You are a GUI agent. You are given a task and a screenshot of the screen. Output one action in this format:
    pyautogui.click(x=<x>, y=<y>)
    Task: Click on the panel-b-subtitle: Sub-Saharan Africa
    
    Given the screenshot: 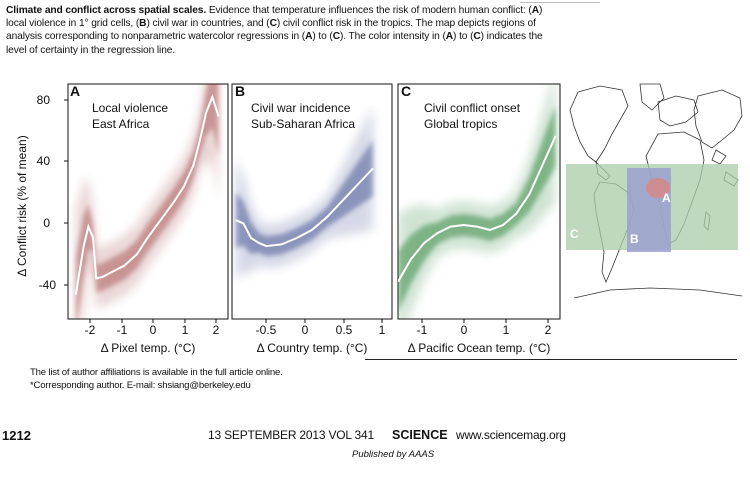 What is the action you would take?
    pyautogui.click(x=303, y=124)
    